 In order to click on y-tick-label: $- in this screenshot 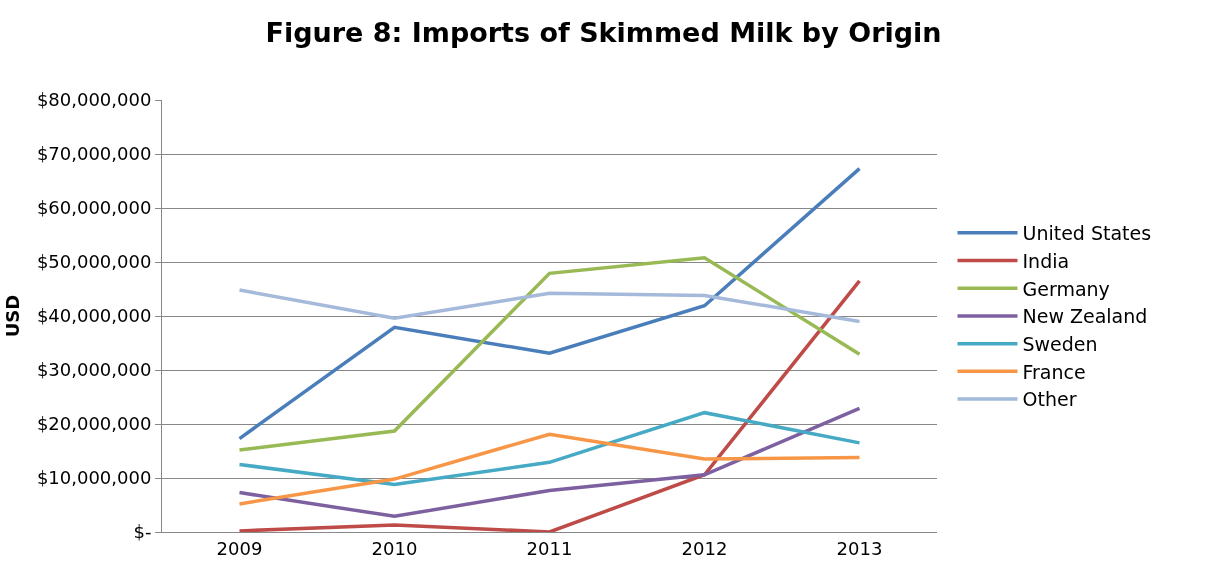, I will do `click(142, 532)`.